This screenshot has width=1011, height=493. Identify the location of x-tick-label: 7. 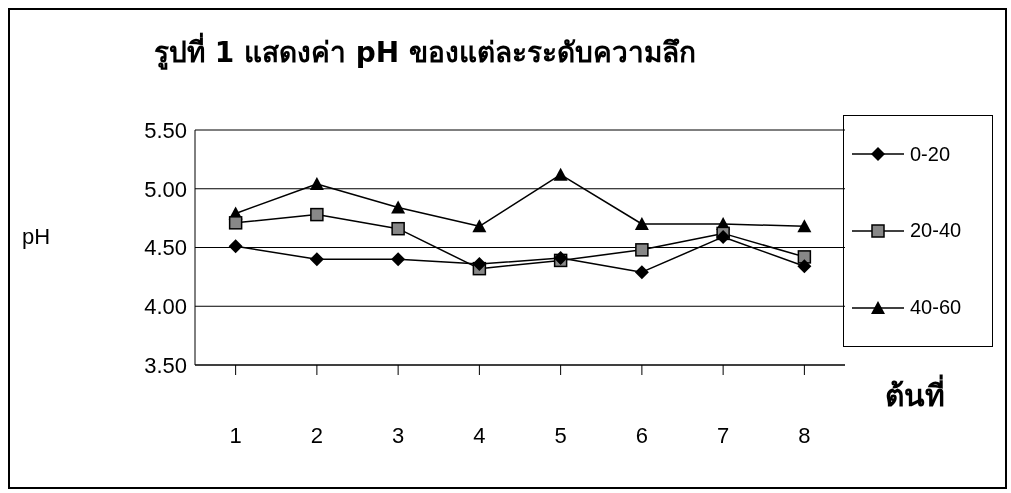
(723, 435).